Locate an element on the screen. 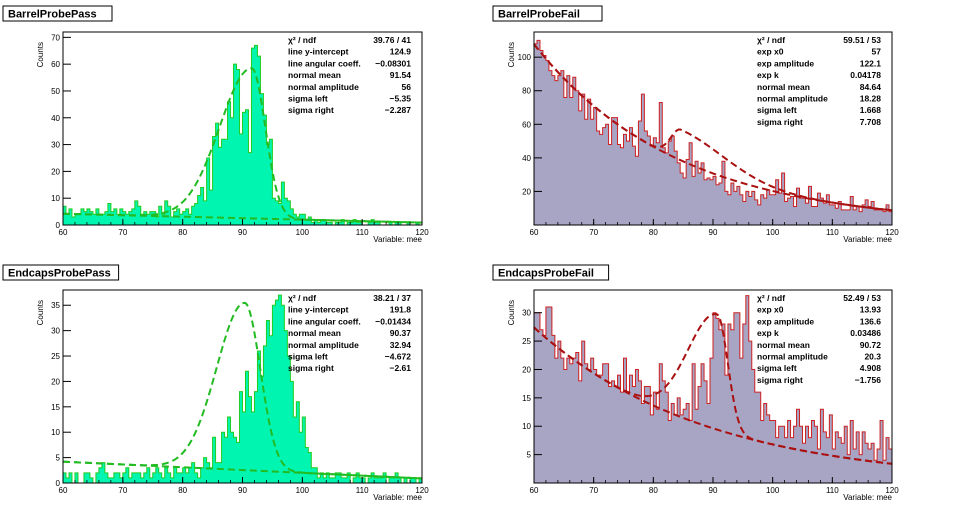 Image resolution: width=958 pixels, height=516 pixels. y-tick-label: 20 is located at coordinates (55, 381).